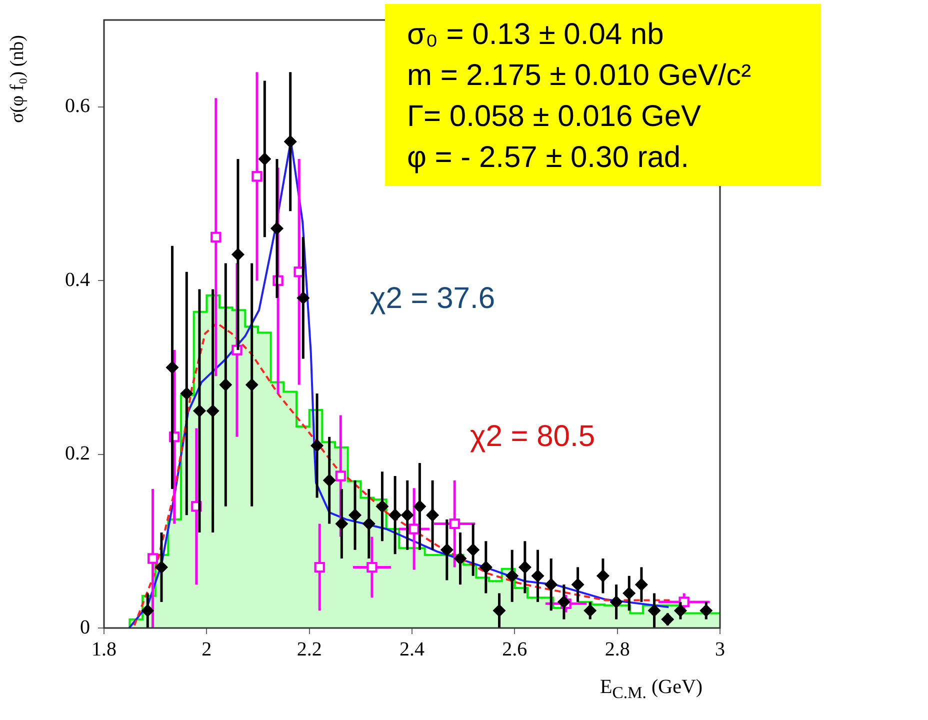 The image size is (928, 720). I want to click on annotation: χ2 = 37.6, so click(433, 299).